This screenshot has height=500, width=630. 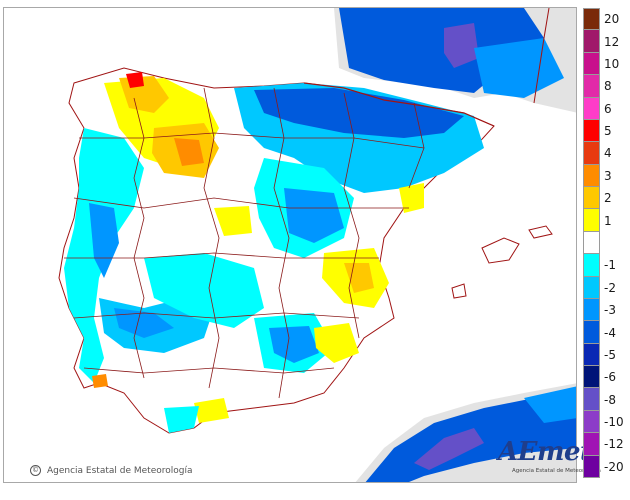 What do you see at coordinates (336, 343) in the screenshot?
I see `anomaly-yellow-murcia` at bounding box center [336, 343].